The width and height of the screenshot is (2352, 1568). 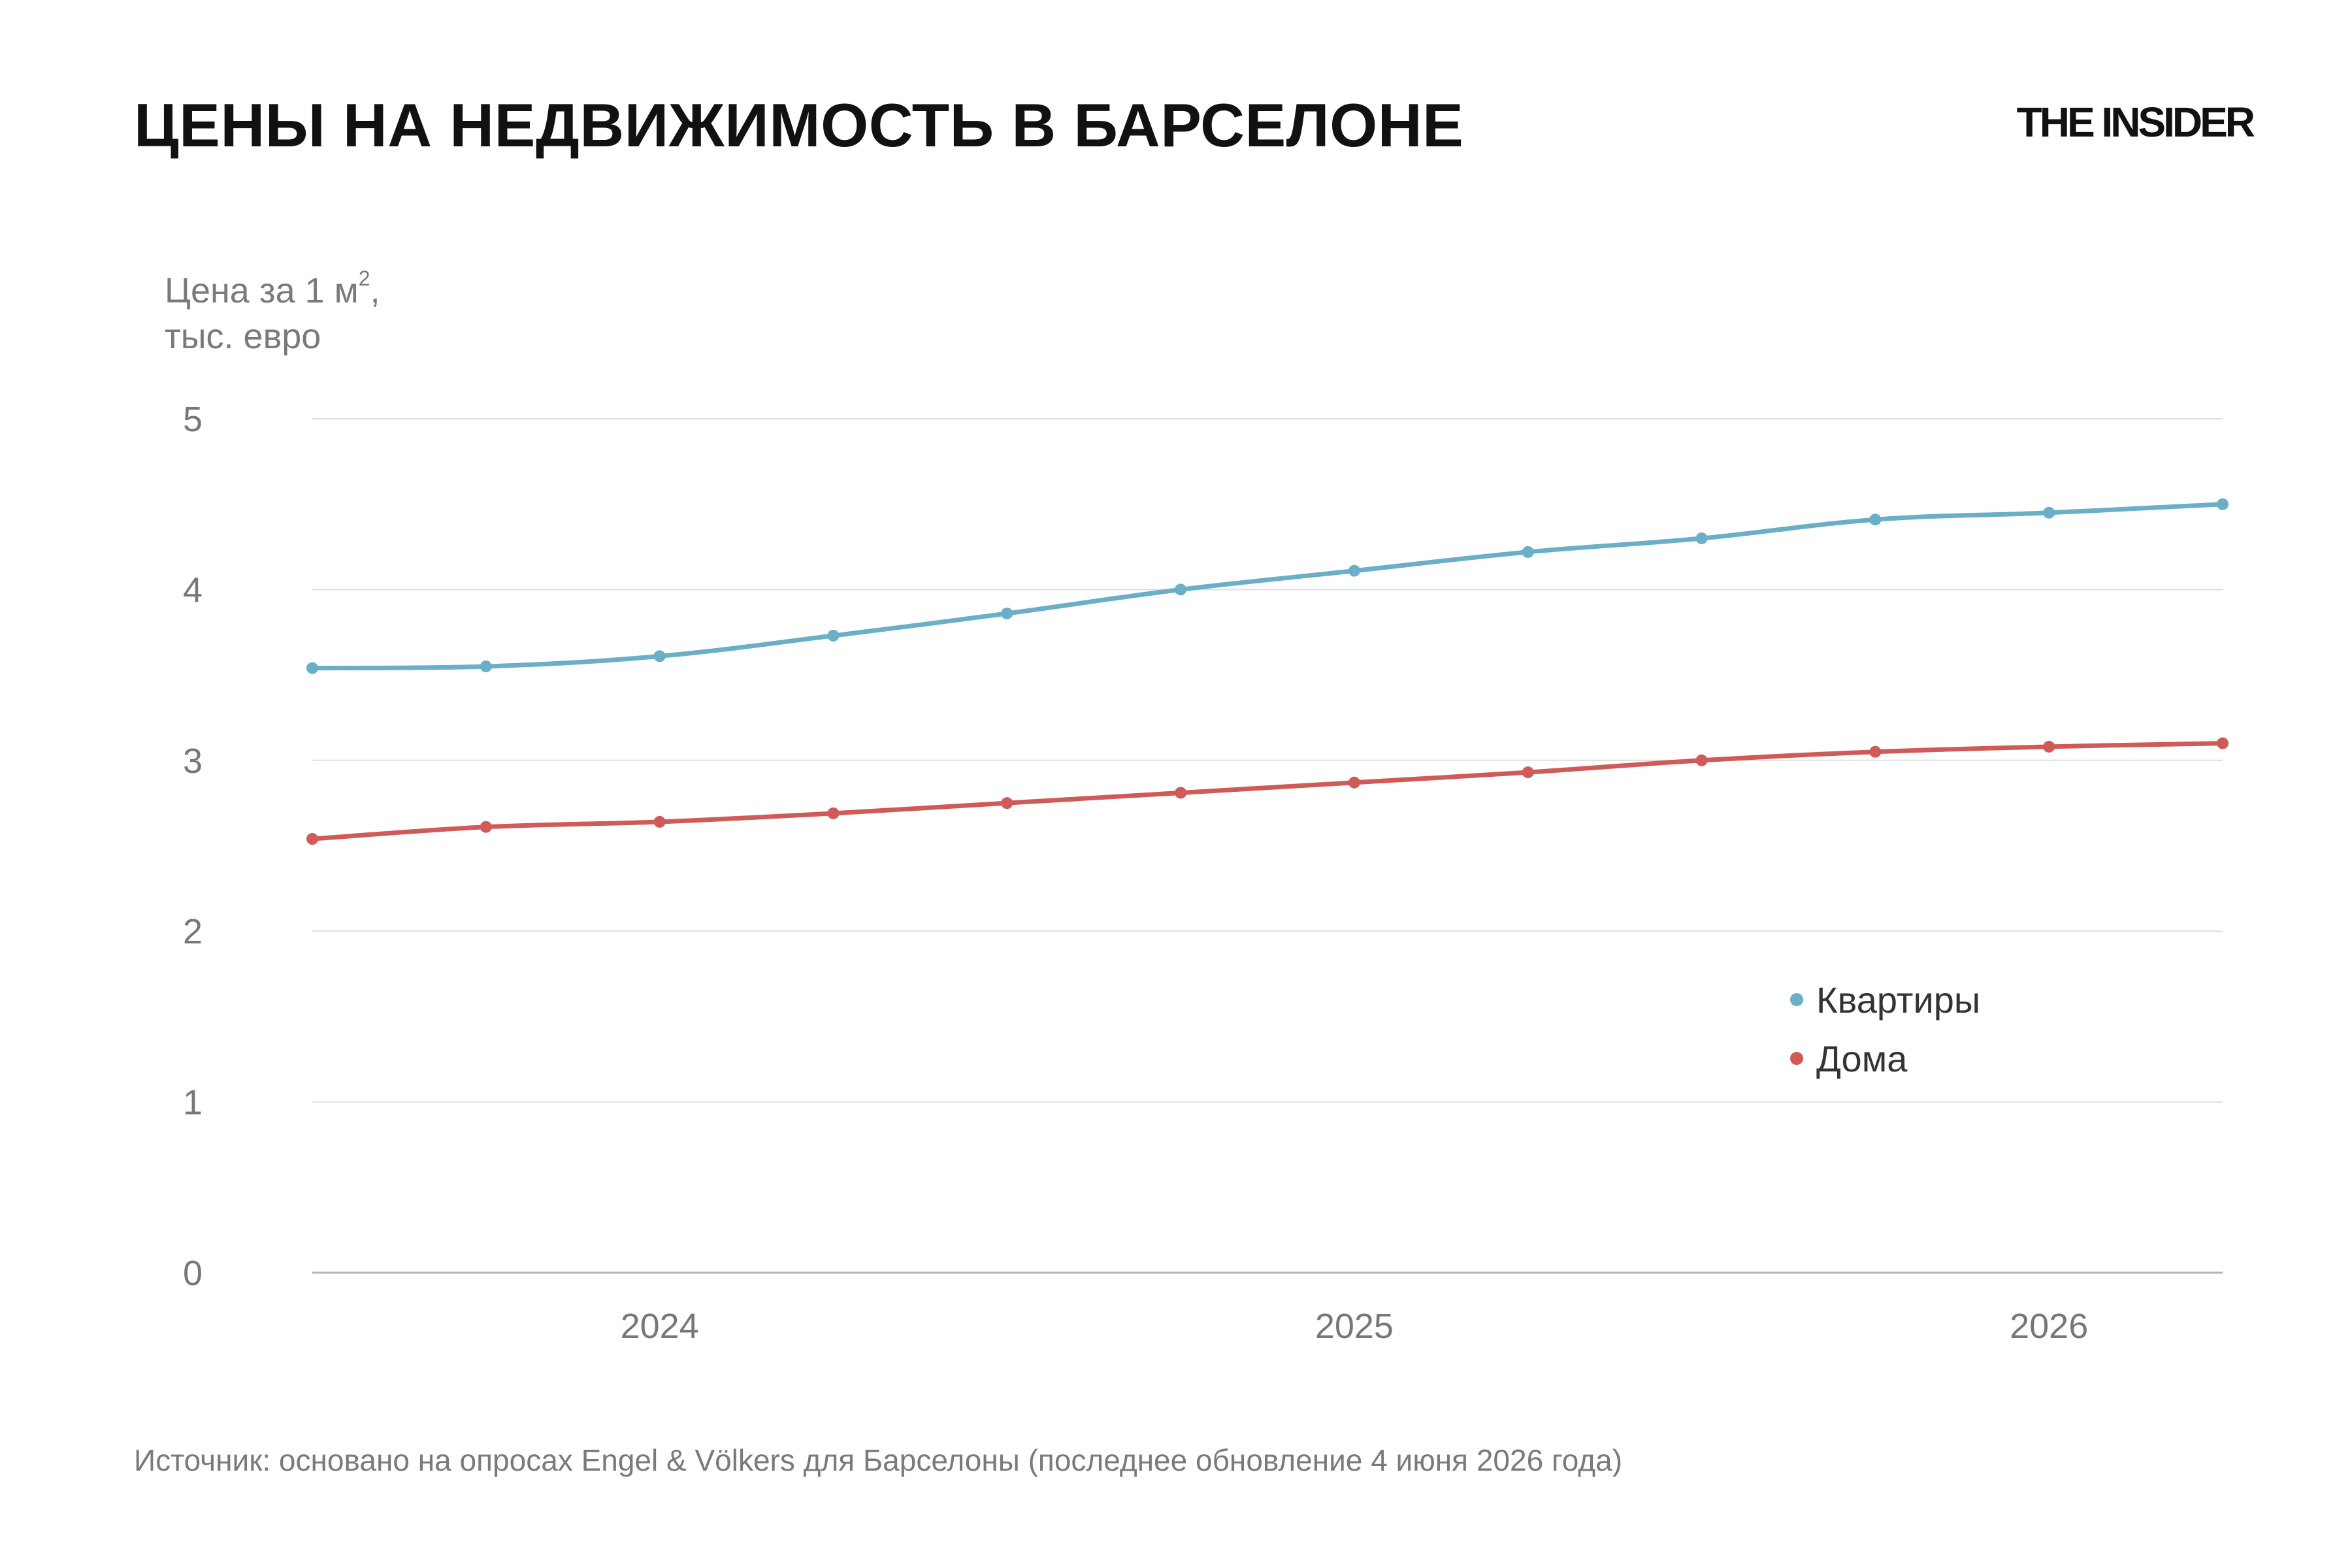 What do you see at coordinates (193, 761) in the screenshot?
I see `y-tick-label: 3` at bounding box center [193, 761].